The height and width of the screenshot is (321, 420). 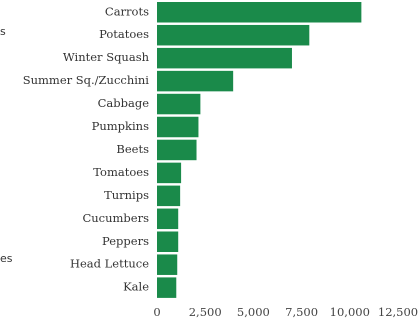 I want to click on x-tick-label: 10,000, so click(x=350, y=312).